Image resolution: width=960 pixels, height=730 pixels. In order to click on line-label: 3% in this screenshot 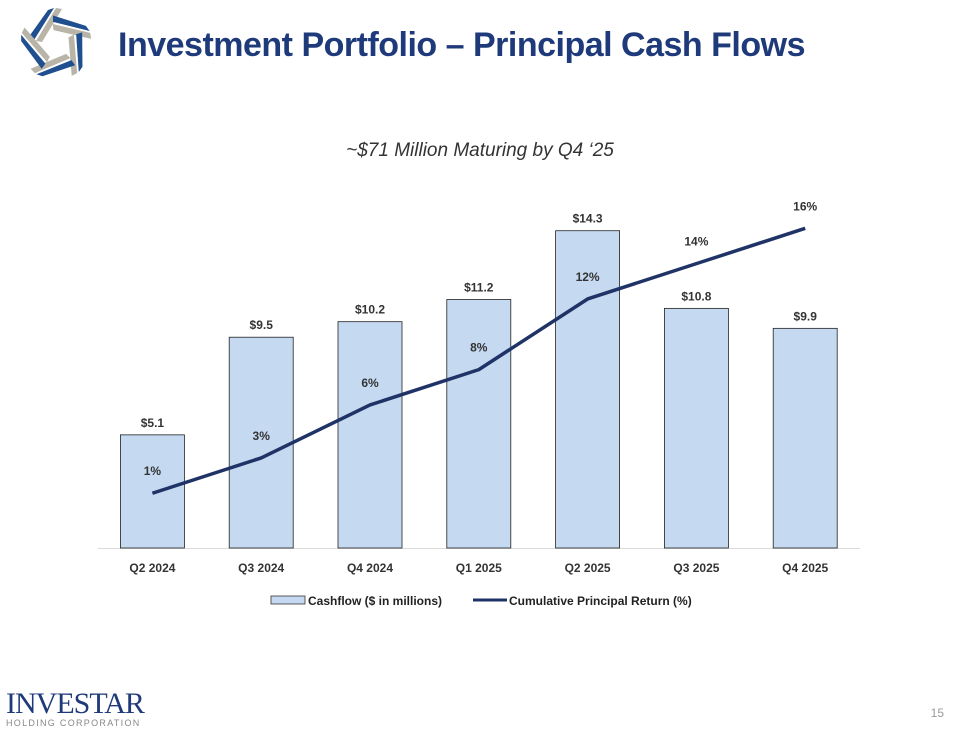, I will do `click(262, 436)`.